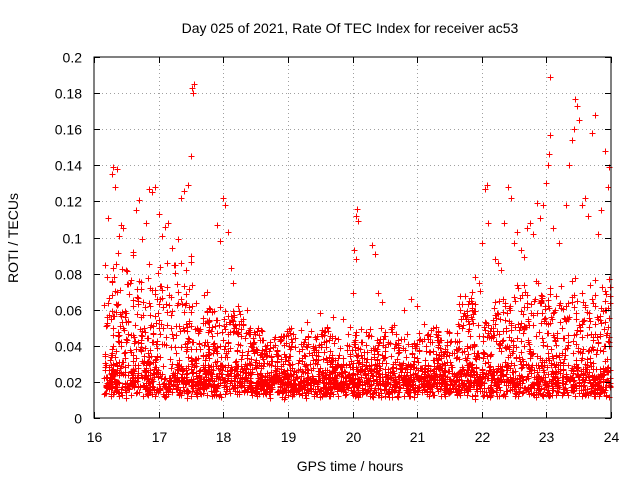 This screenshot has width=640, height=480. Describe the element at coordinates (95, 437) in the screenshot. I see `x-tick-label: 16` at that location.